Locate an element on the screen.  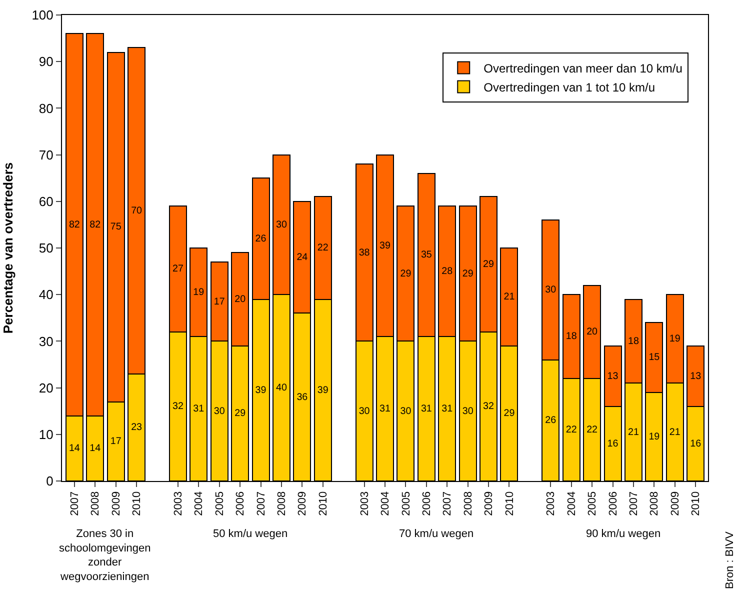
y-tick-label: 100 is located at coordinates (43, 15).